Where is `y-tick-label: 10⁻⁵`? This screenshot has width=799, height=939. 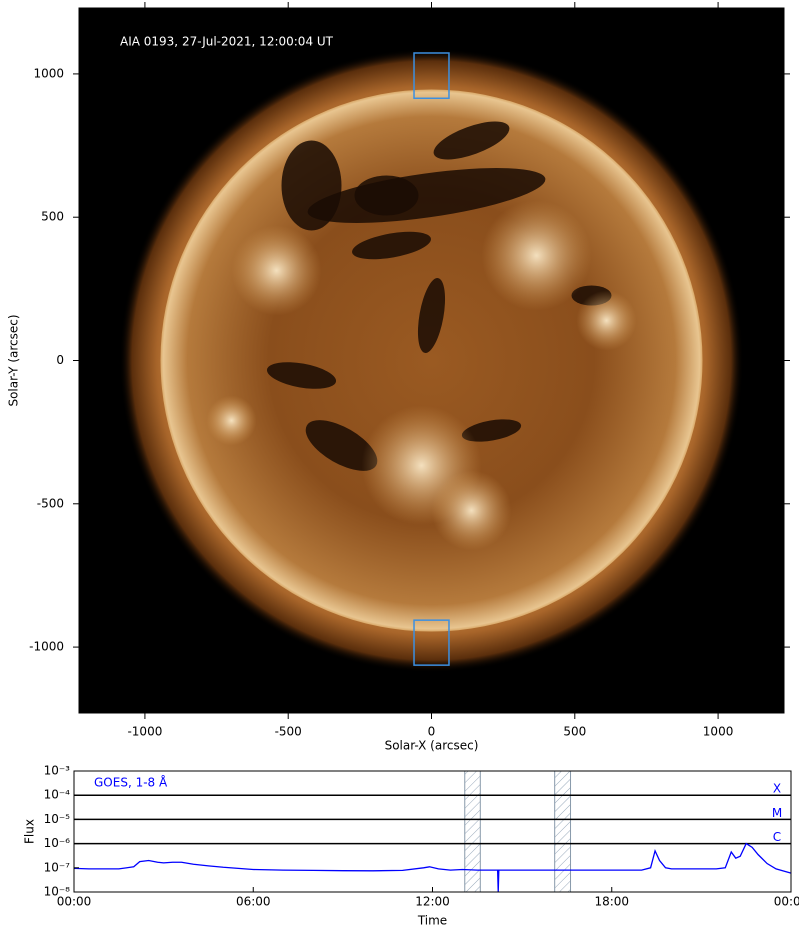 y-tick-label: 10⁻⁵ is located at coordinates (57, 819).